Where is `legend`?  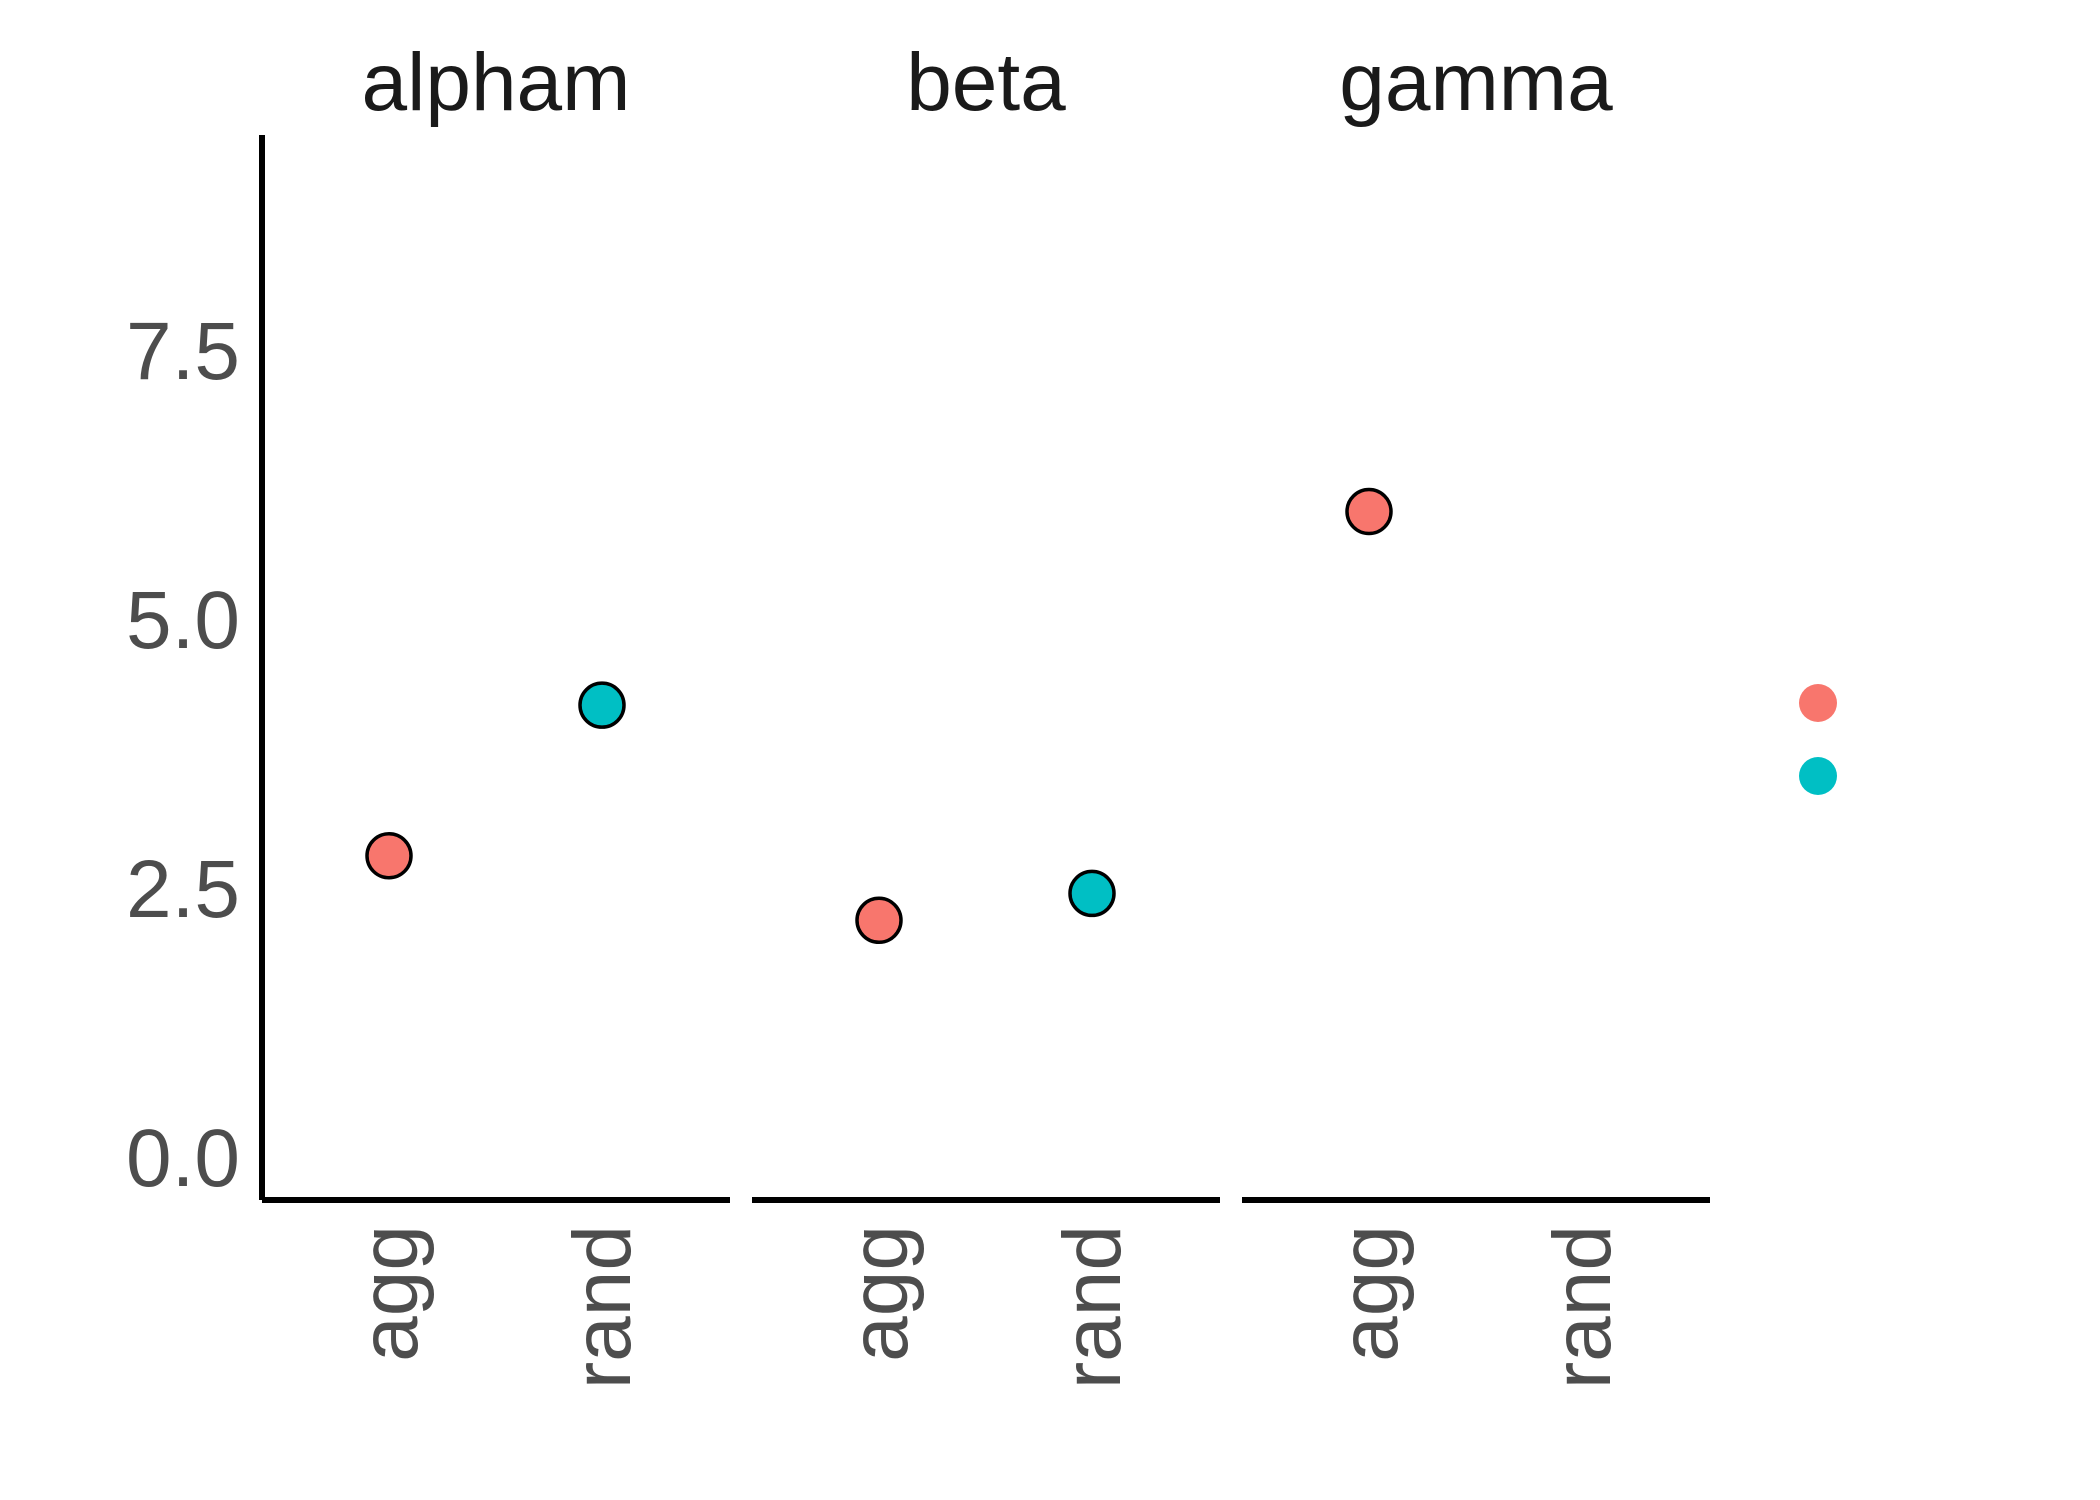 legend is located at coordinates (1818, 739).